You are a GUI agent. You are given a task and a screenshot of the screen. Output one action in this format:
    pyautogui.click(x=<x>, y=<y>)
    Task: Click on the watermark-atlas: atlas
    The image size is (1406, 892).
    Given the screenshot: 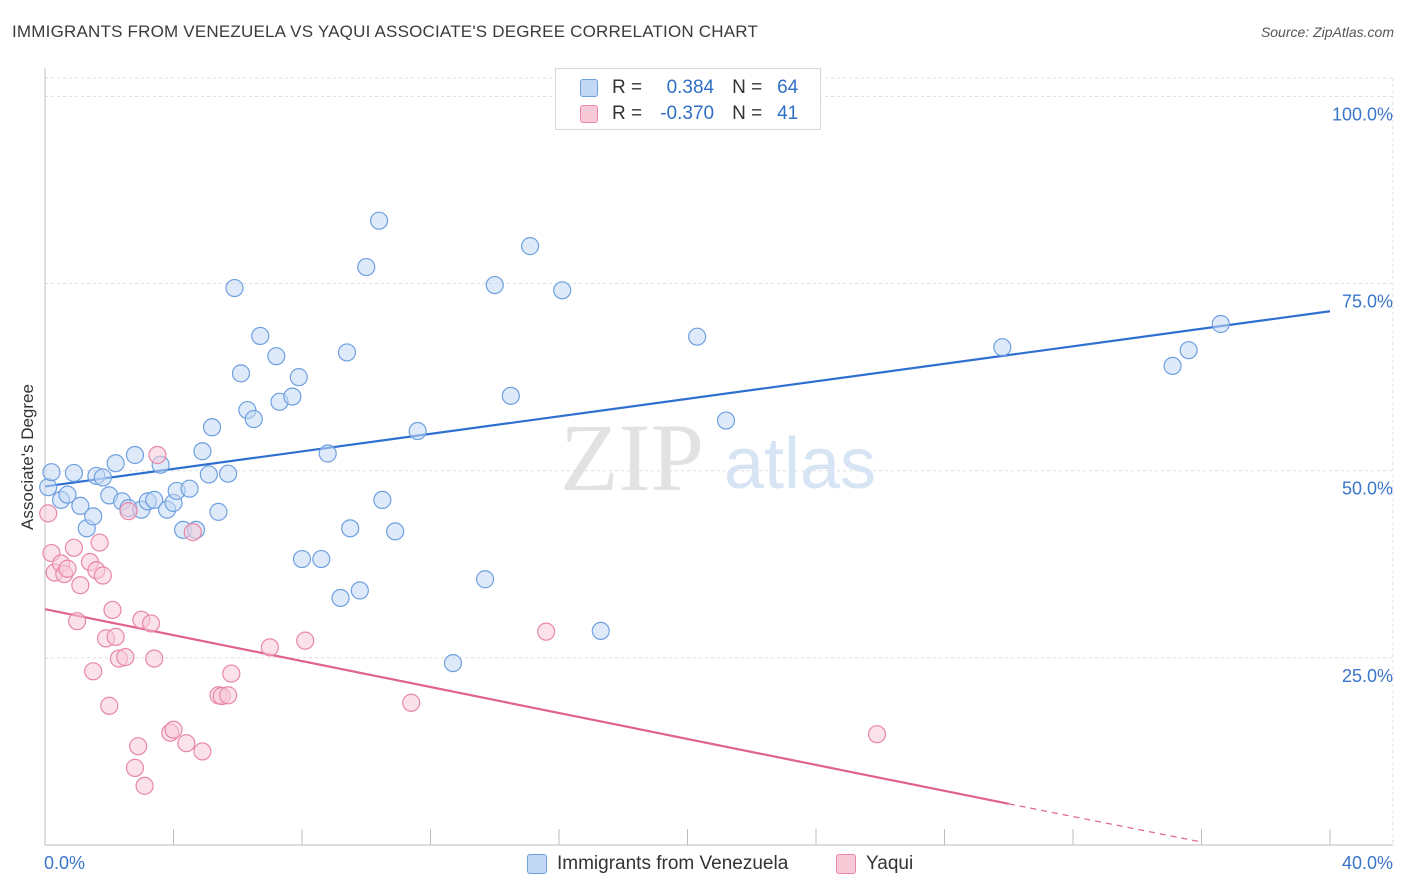 What is the action you would take?
    pyautogui.click(x=800, y=464)
    